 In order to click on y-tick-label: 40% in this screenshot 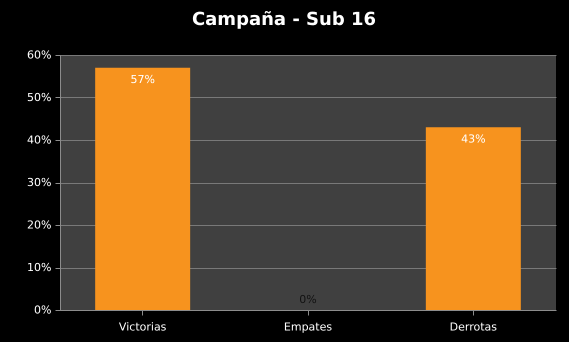, I will do `click(39, 140)`.